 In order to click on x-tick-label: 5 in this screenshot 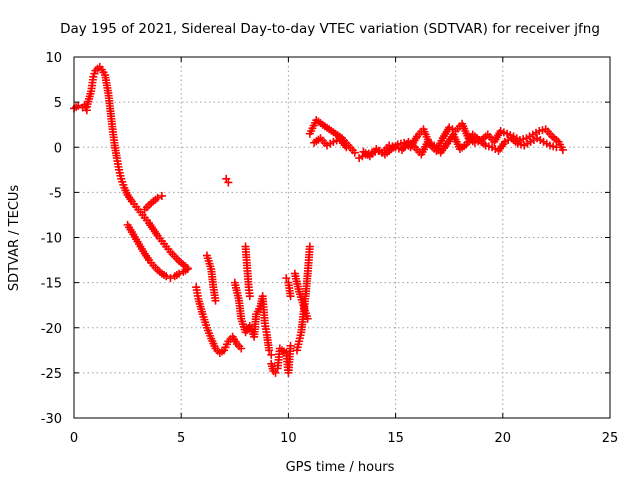, I will do `click(181, 438)`.